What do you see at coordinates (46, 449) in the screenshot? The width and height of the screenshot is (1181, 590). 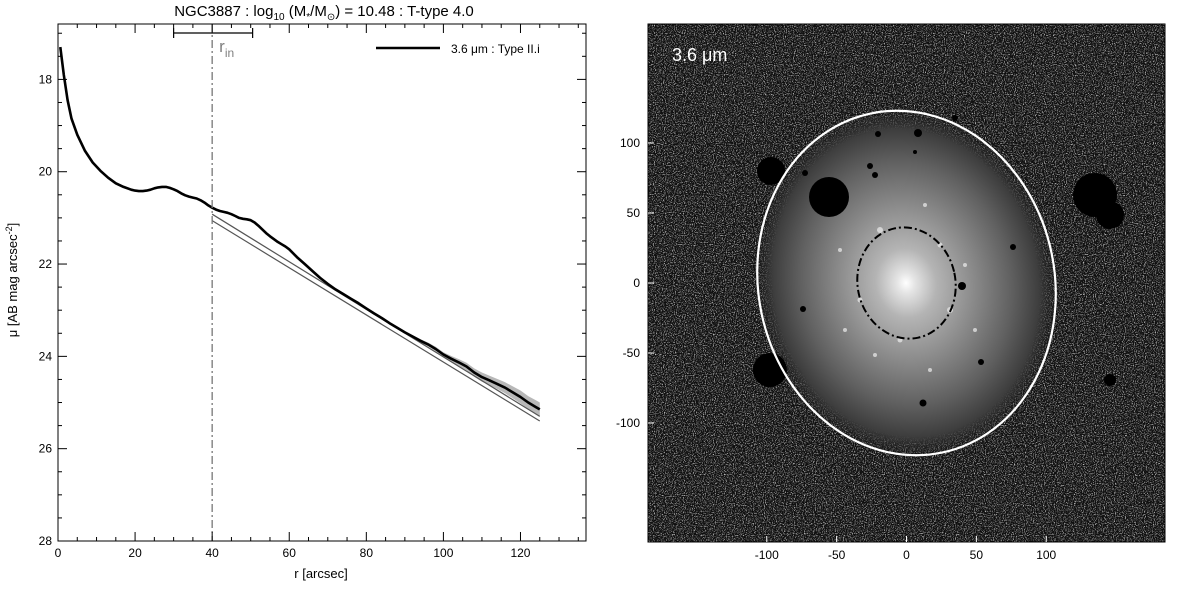 I see `y-tick-label: 26` at bounding box center [46, 449].